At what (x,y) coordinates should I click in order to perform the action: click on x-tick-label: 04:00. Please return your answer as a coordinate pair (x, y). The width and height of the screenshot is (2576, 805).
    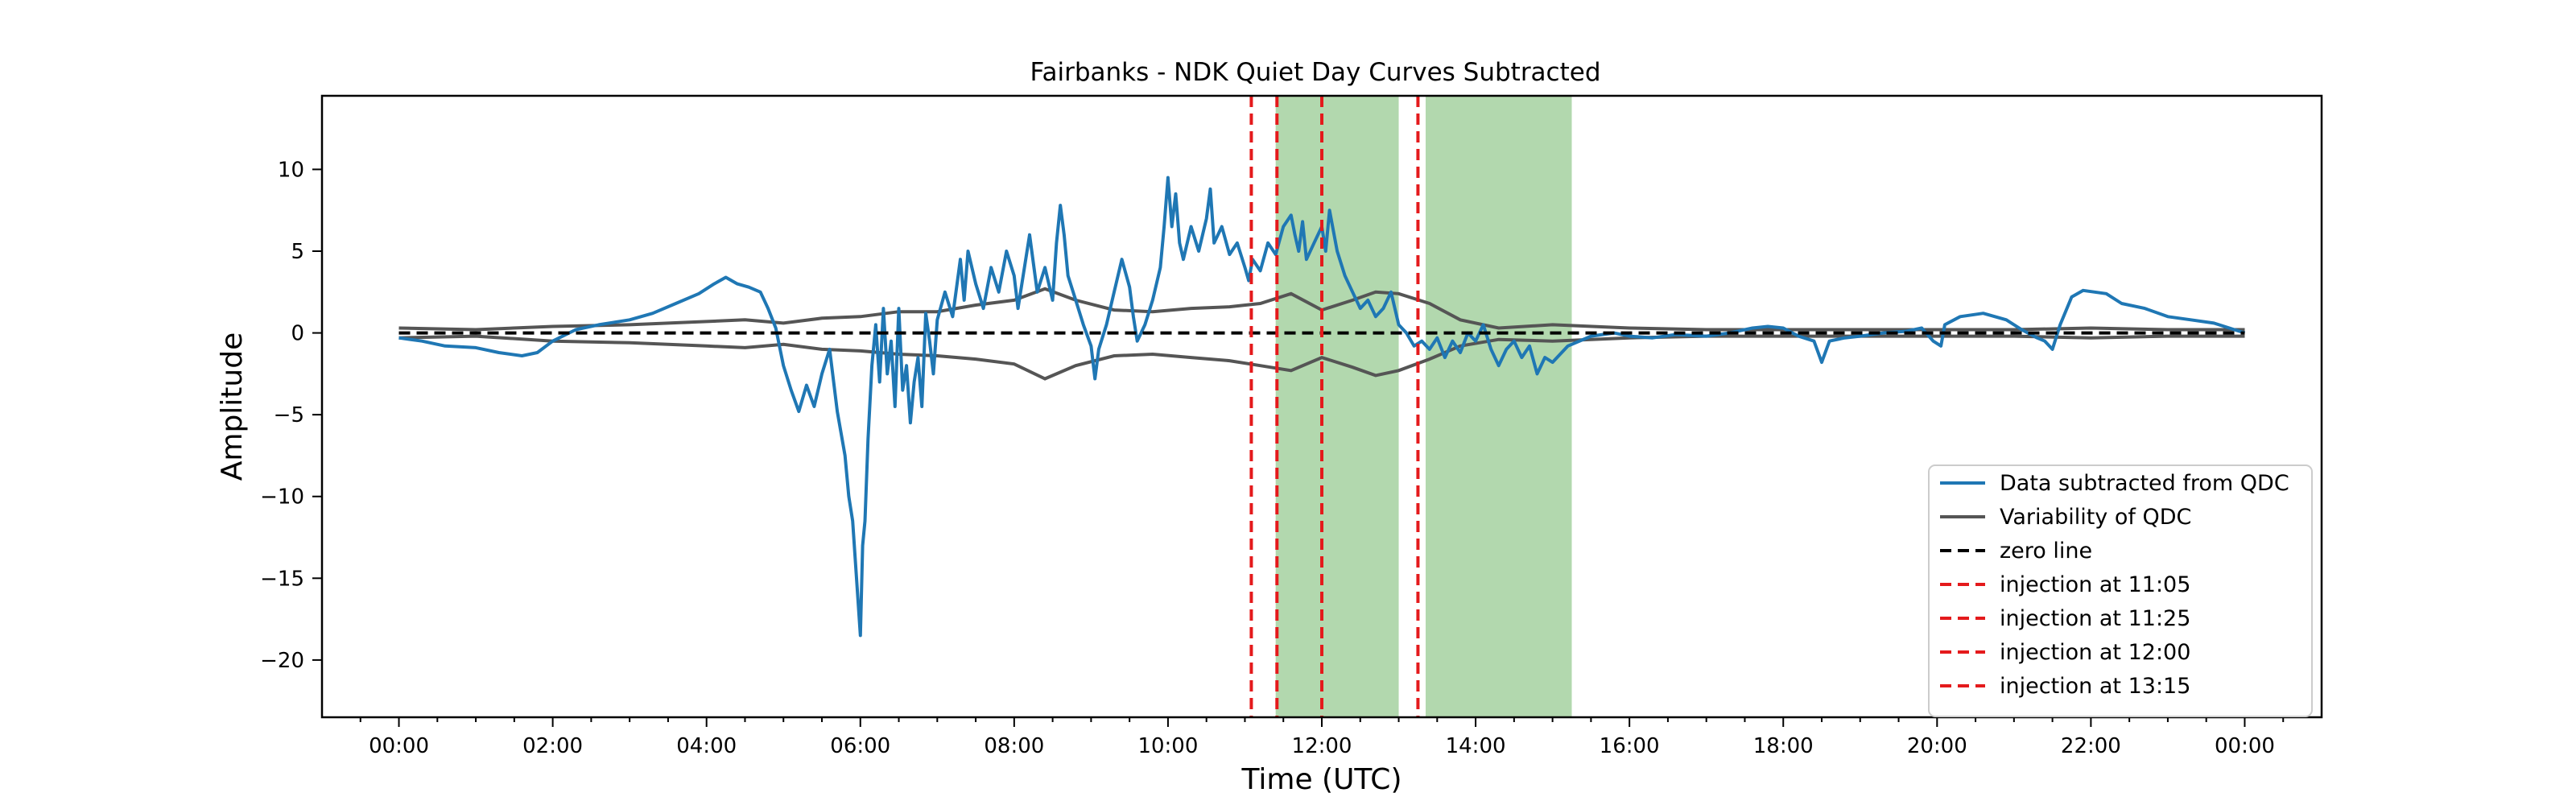
    Looking at the image, I should click on (706, 746).